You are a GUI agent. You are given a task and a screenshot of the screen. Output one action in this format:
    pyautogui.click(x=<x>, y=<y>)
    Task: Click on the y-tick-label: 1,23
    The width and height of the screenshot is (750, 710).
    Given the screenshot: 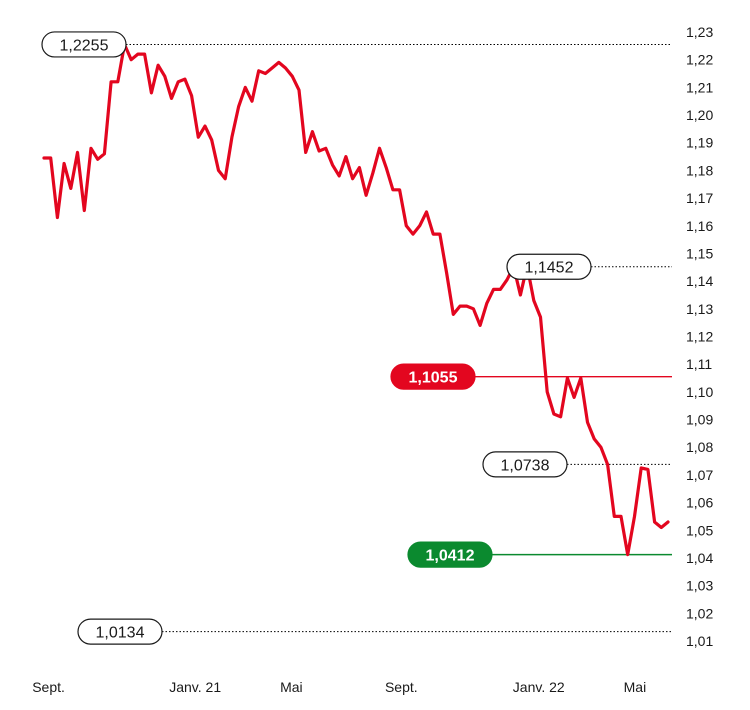 What is the action you would take?
    pyautogui.click(x=699, y=32)
    